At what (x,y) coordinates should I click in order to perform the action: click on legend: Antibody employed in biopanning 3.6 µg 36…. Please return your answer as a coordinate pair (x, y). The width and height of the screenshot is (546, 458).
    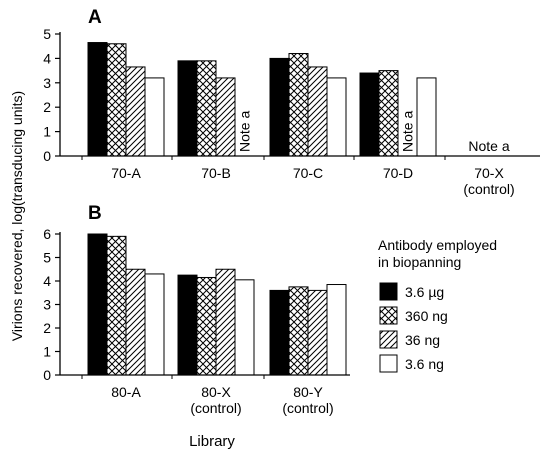
    Looking at the image, I should click on (437, 305).